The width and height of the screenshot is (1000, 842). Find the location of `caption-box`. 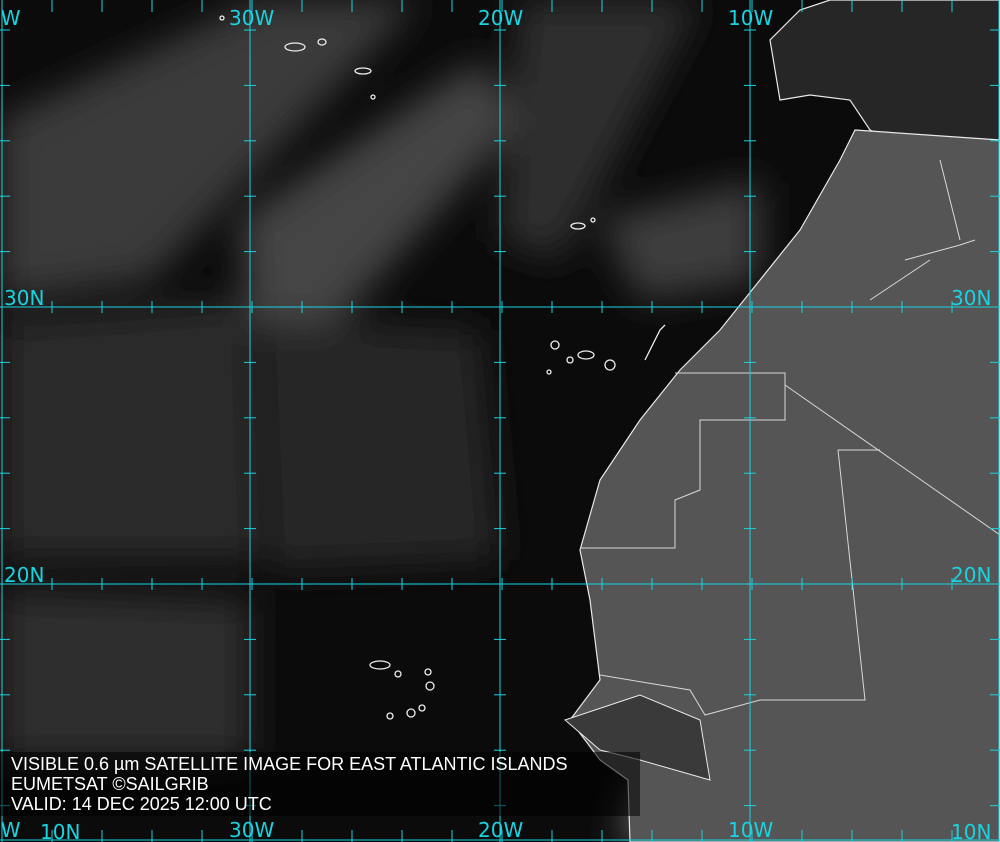

caption-box is located at coordinates (320, 784).